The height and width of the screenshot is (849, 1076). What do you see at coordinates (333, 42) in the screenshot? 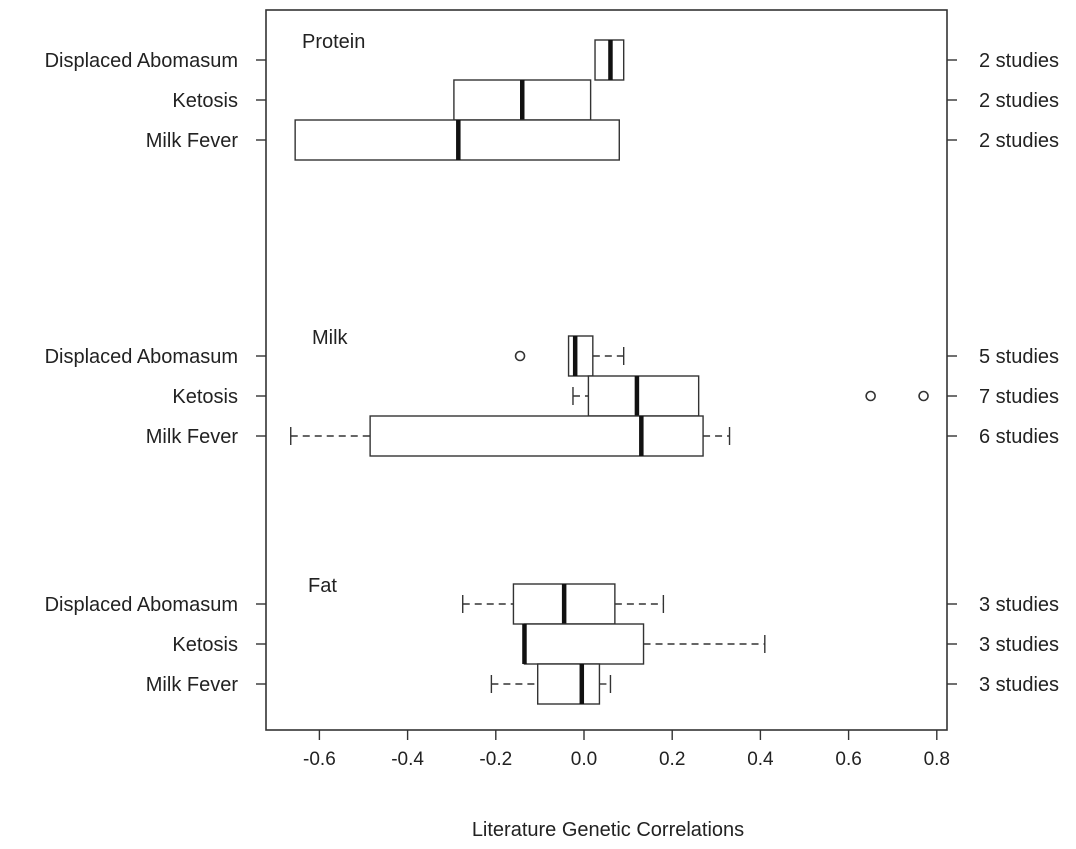
I see `group-label: Protein` at bounding box center [333, 42].